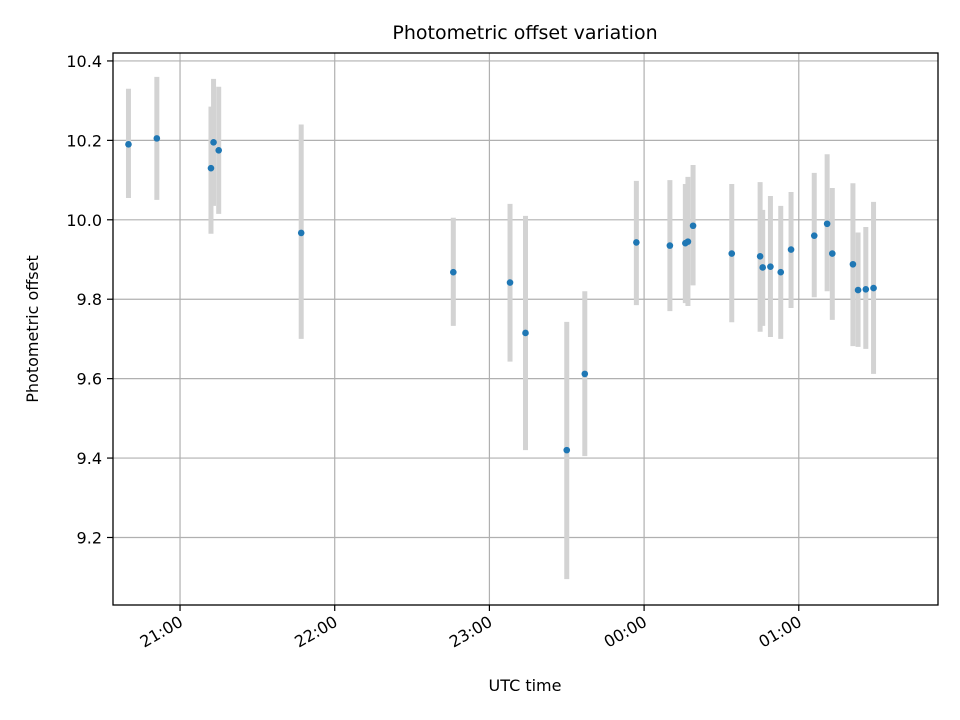 Image resolution: width=960 pixels, height=720 pixels. I want to click on y-tick-label: 9.8, so click(89, 299).